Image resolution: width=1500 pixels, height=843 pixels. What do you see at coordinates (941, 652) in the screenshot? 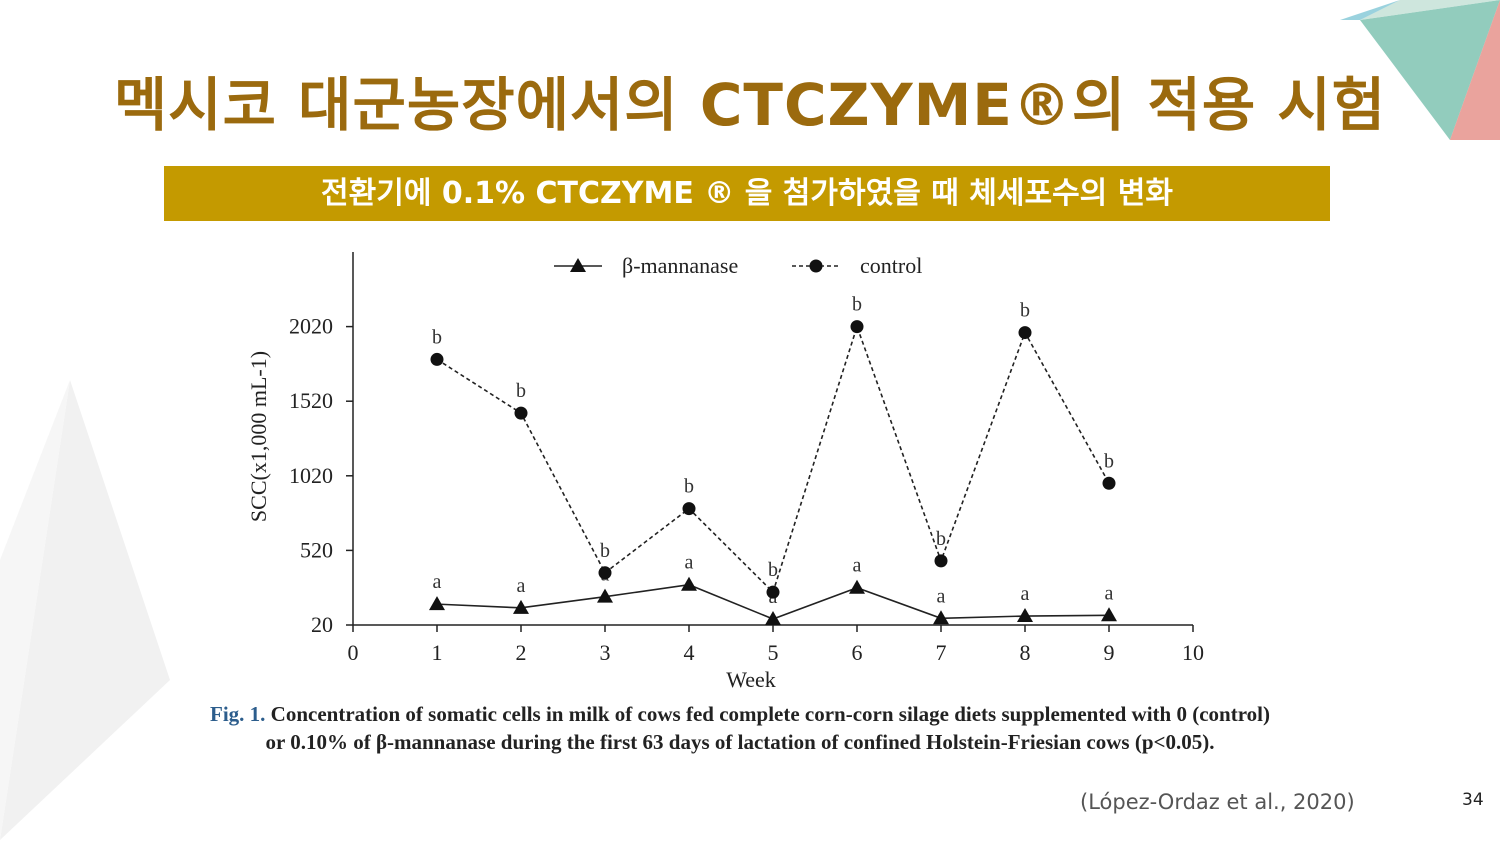
I see `x-tick-label: 7` at bounding box center [941, 652].